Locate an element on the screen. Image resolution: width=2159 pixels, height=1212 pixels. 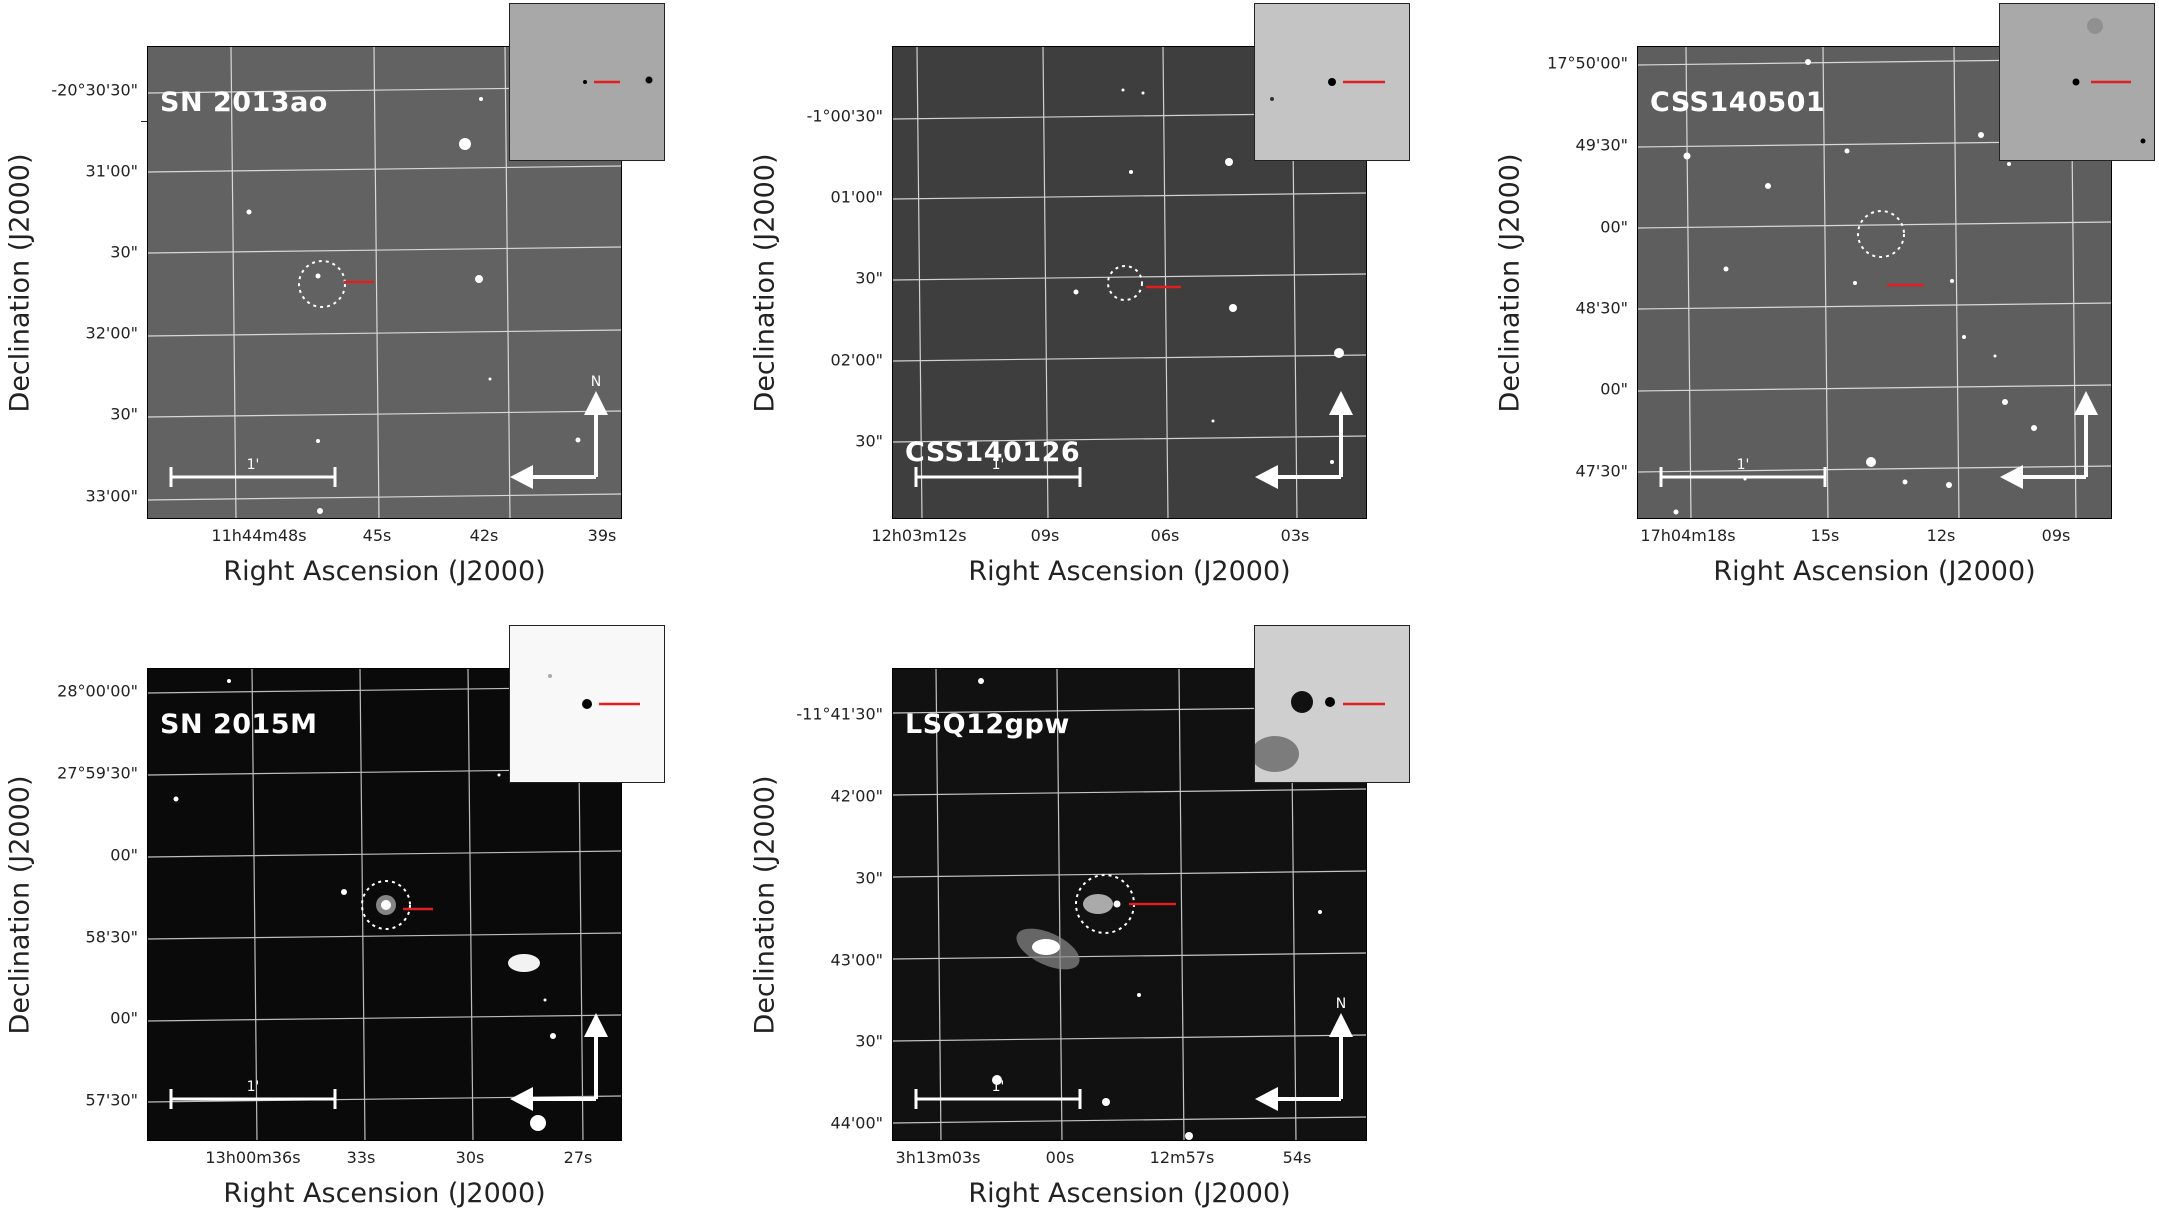
x-tick: 17h04m18s is located at coordinates (1688, 535).